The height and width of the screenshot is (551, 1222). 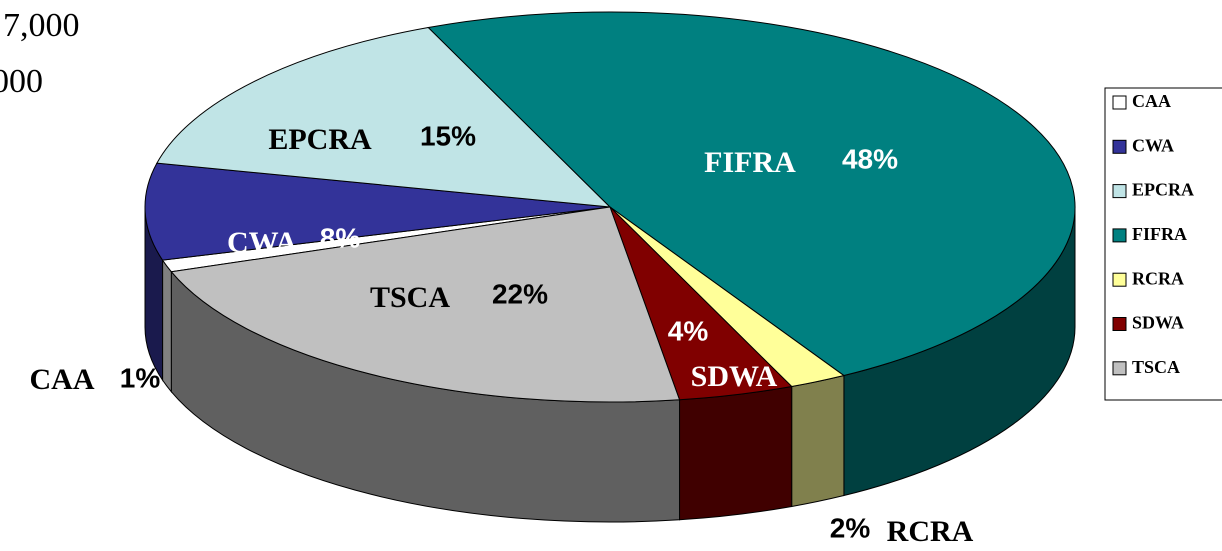 What do you see at coordinates (62, 379) in the screenshot?
I see `slice-name-label: CAA` at bounding box center [62, 379].